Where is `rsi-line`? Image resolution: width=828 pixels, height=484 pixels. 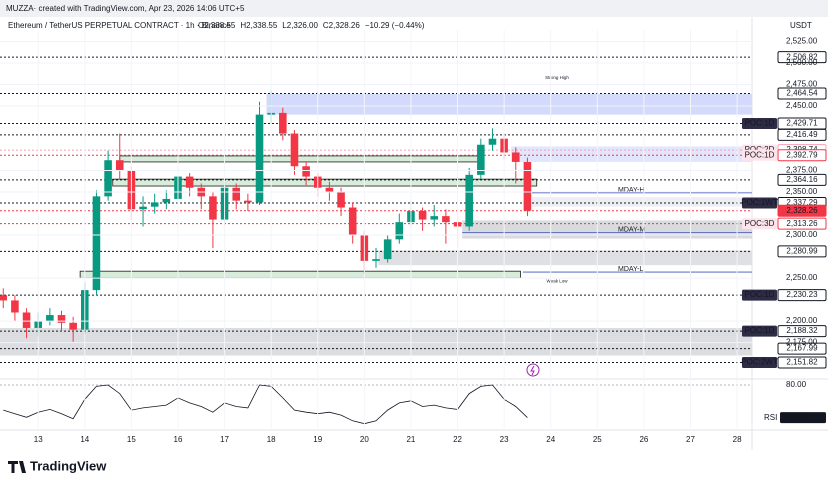 rsi-line is located at coordinates (265, 404).